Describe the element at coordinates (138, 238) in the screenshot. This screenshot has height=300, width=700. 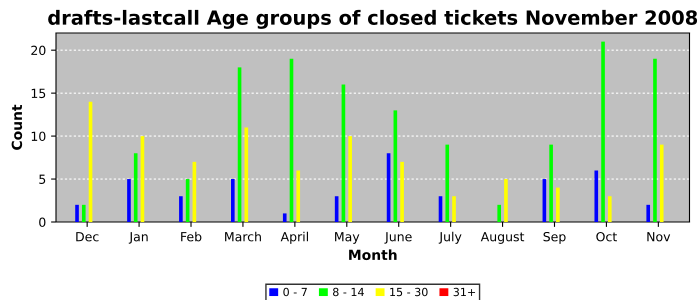
I see `x-tick-label: Jan` at that location.